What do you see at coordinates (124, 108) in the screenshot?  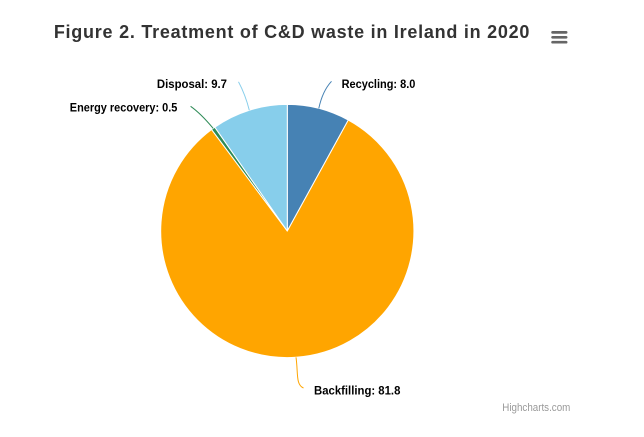 I see `svg-text: Energy recovery: 0.5` at bounding box center [124, 108].